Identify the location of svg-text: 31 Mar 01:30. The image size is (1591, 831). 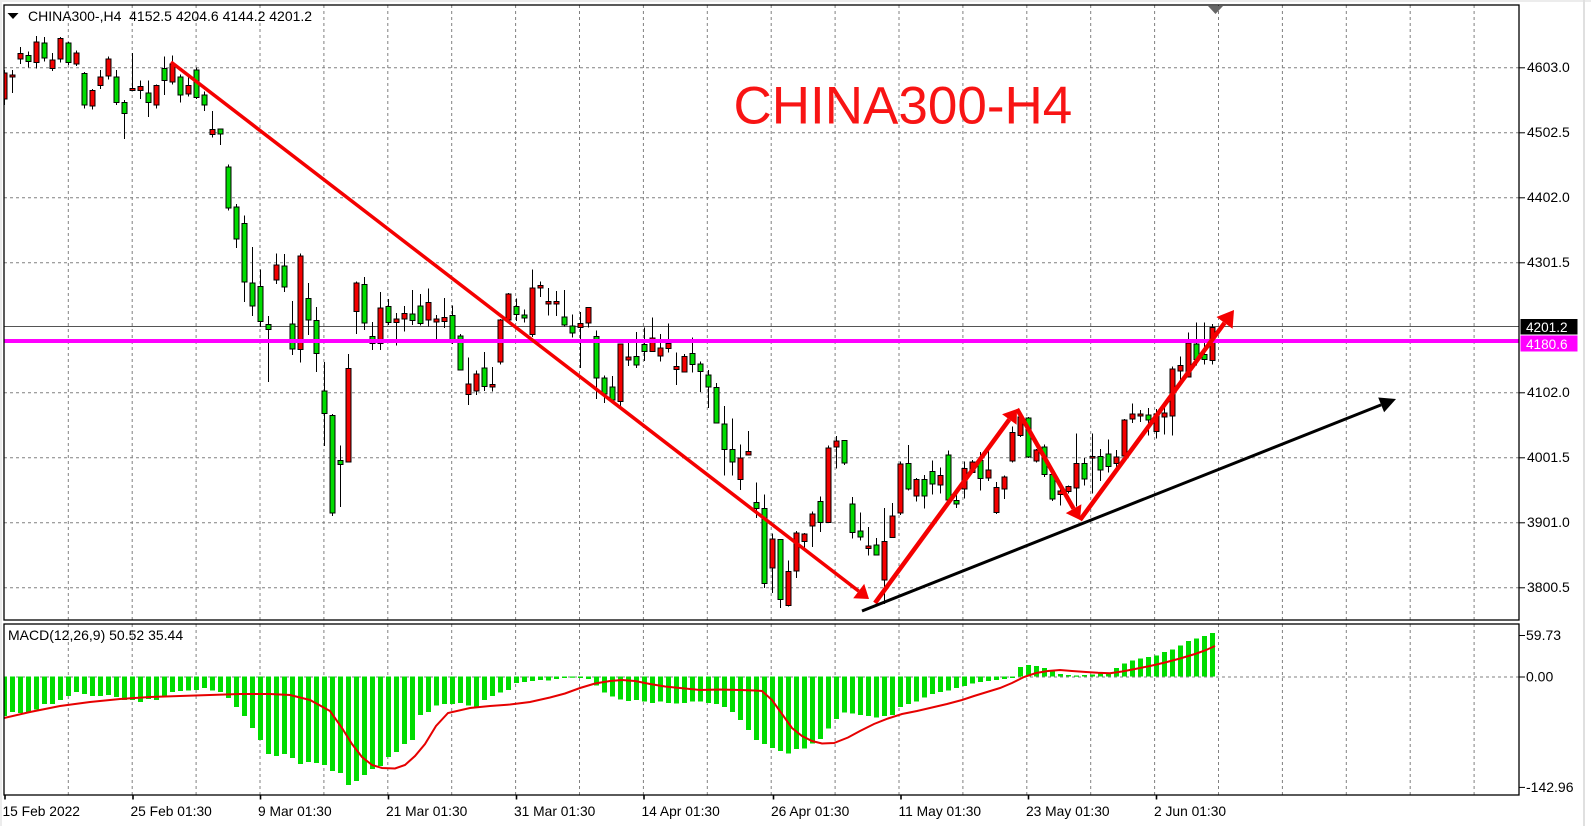
(555, 811).